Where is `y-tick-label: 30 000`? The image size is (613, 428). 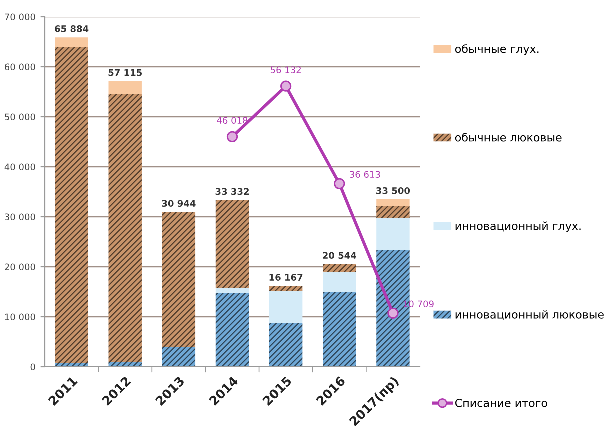 y-tick-label: 30 000 is located at coordinates (20, 217).